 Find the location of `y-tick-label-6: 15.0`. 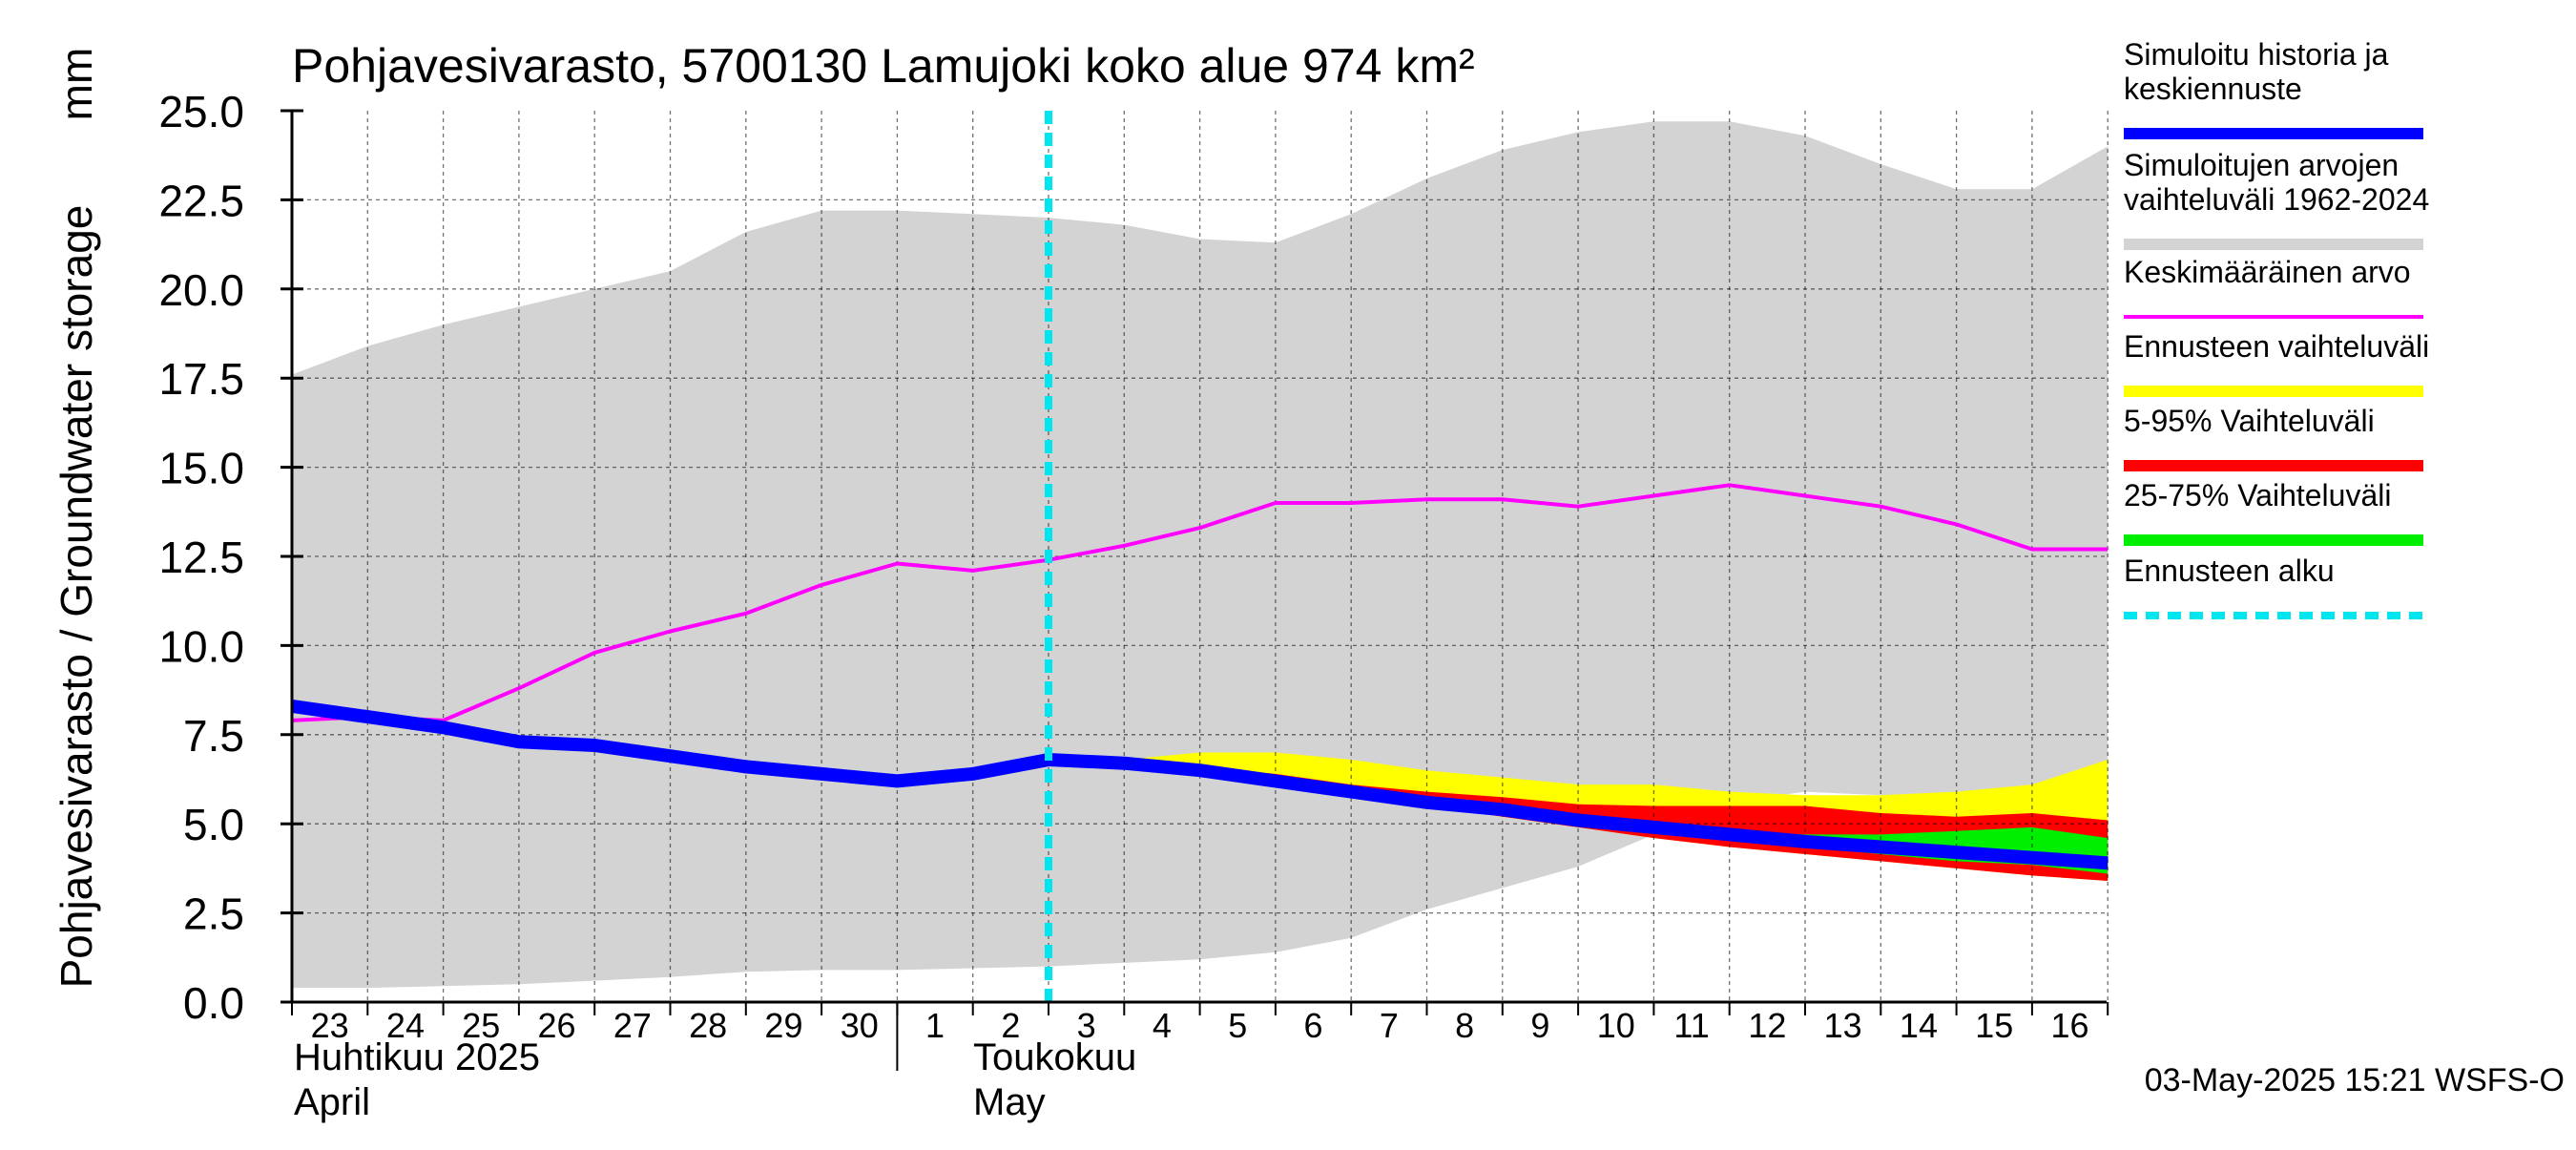

y-tick-label-6: 15.0 is located at coordinates (201, 468).